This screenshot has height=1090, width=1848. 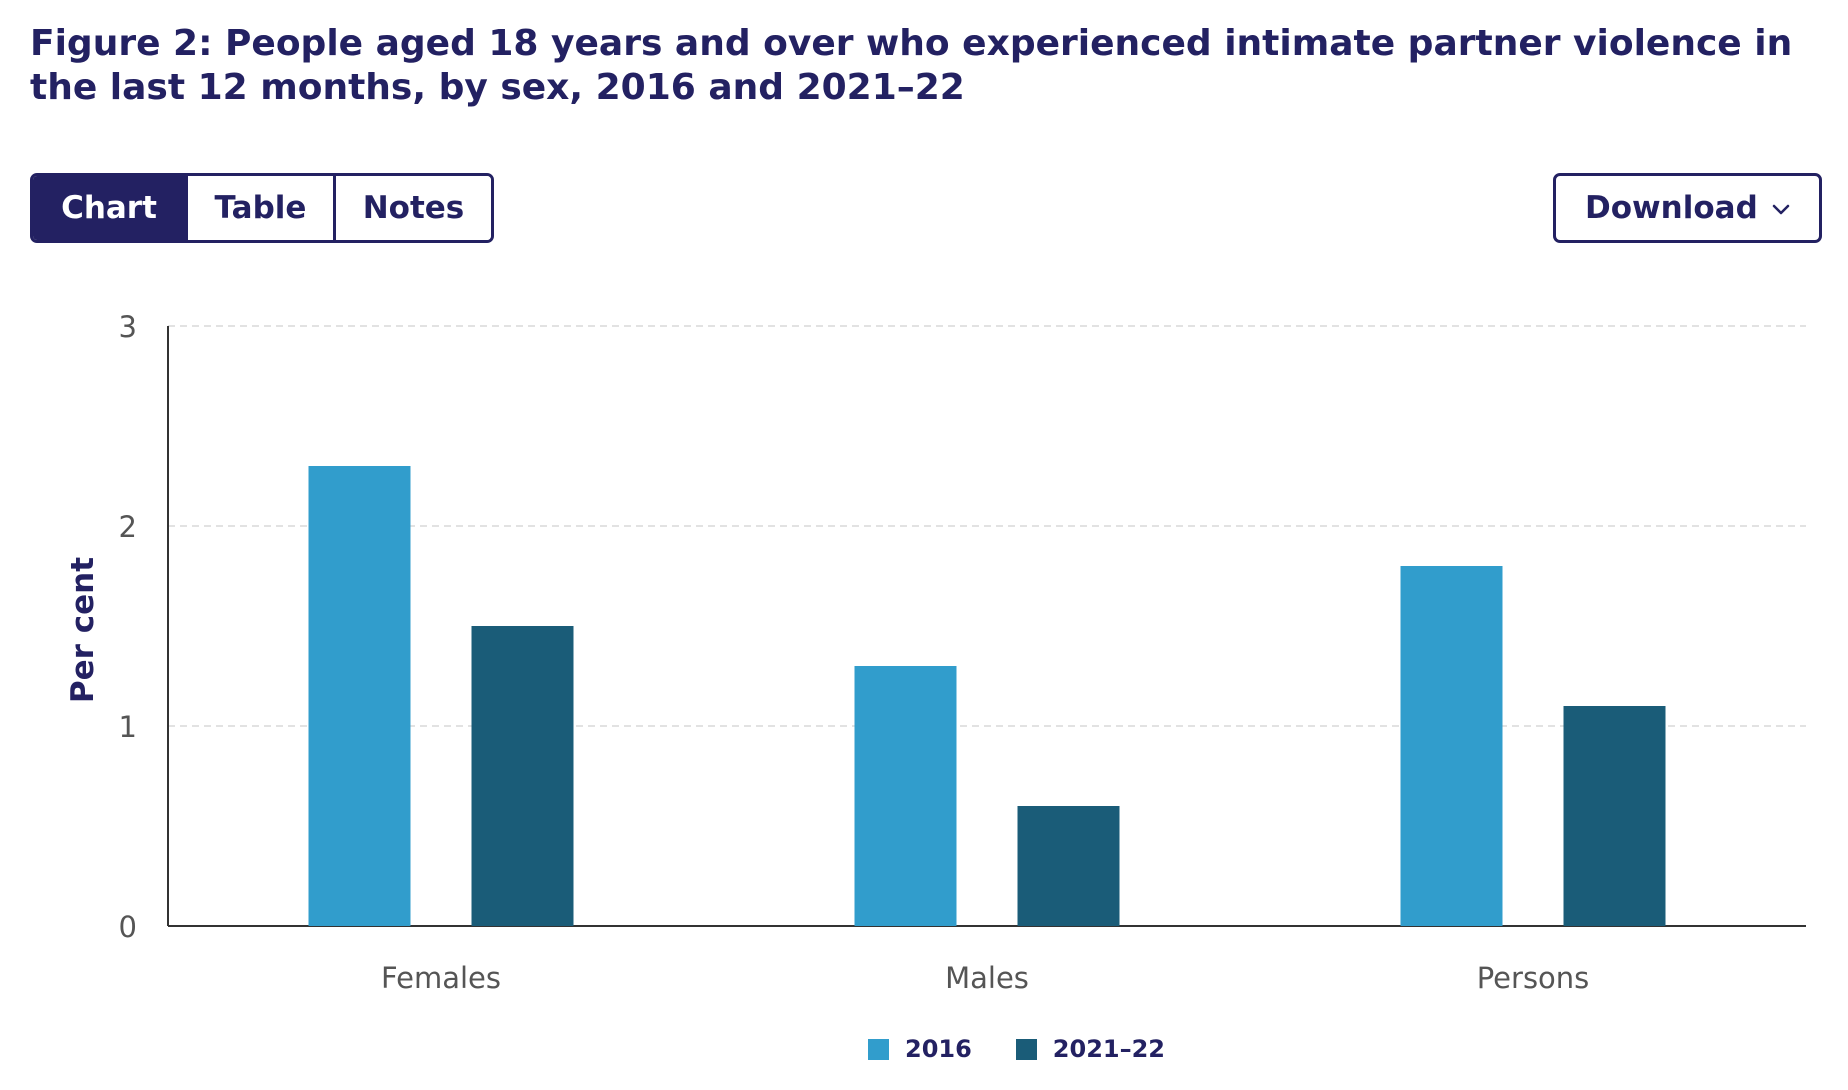 What do you see at coordinates (412, 208) in the screenshot?
I see `tab-notes: Notes` at bounding box center [412, 208].